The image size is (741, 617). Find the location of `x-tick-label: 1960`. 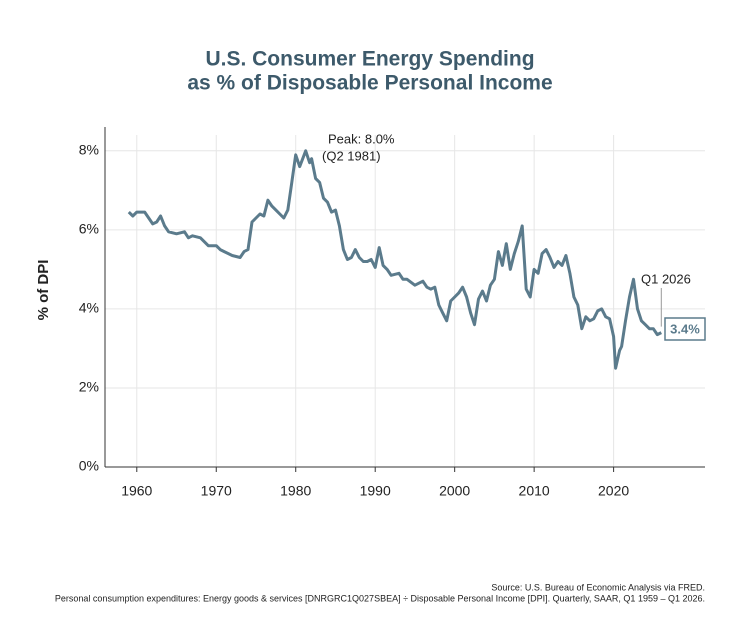

x-tick-label: 1960 is located at coordinates (136, 491).